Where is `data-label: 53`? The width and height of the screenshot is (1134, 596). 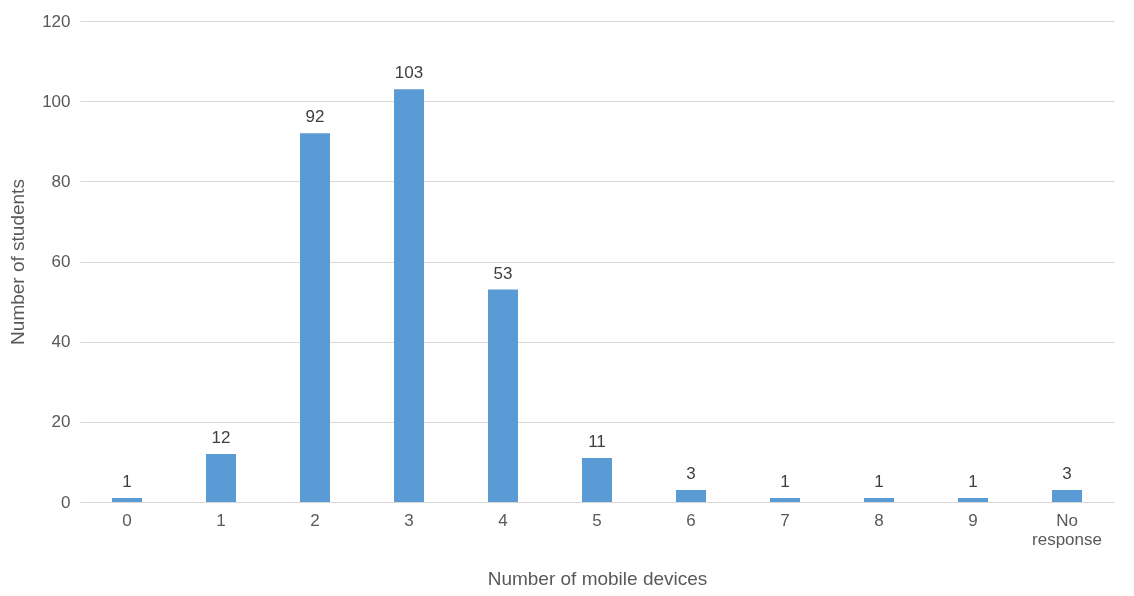 data-label: 53 is located at coordinates (503, 273).